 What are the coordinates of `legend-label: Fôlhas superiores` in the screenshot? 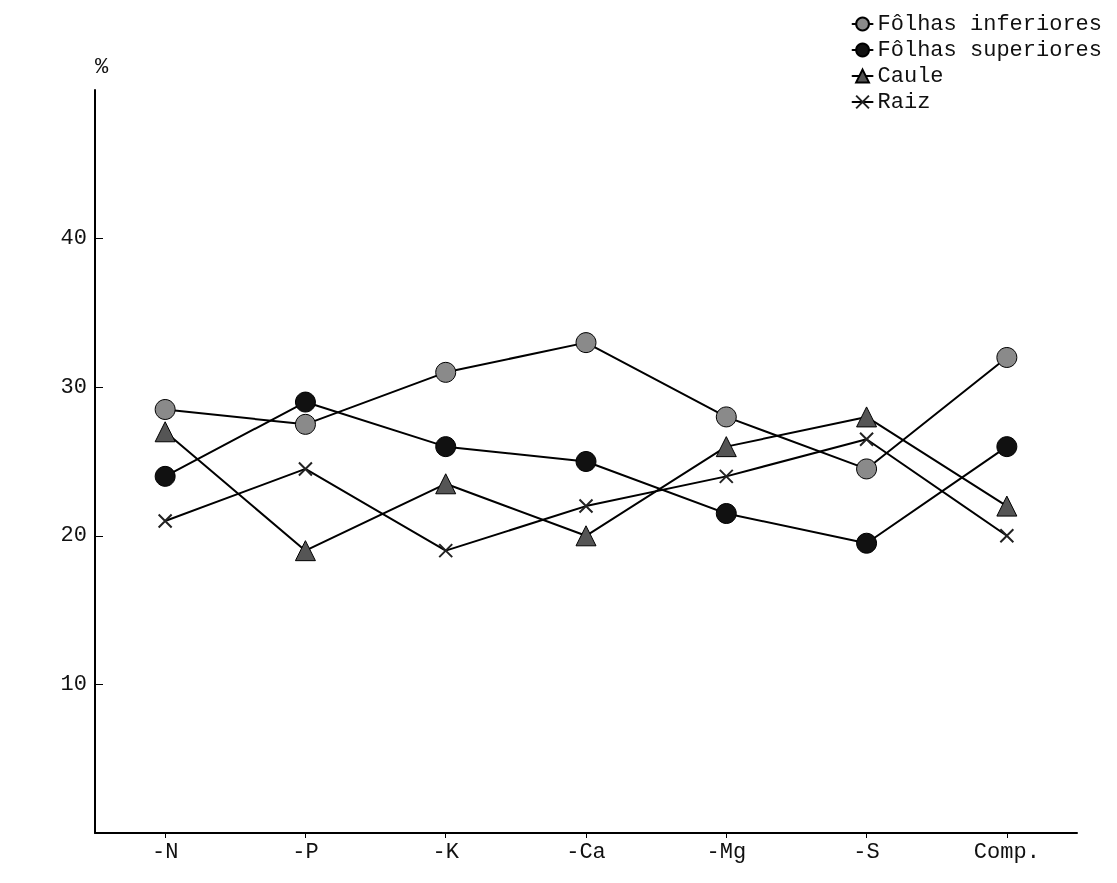 It's located at (989, 50).